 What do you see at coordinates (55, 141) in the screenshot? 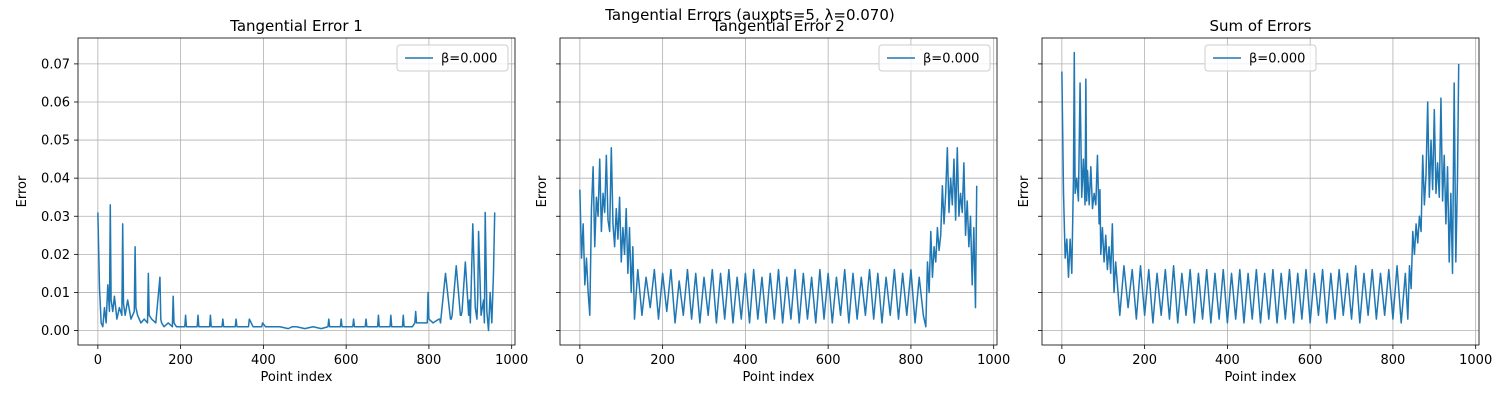
I see `y-tick-label: 0.05` at bounding box center [55, 141].